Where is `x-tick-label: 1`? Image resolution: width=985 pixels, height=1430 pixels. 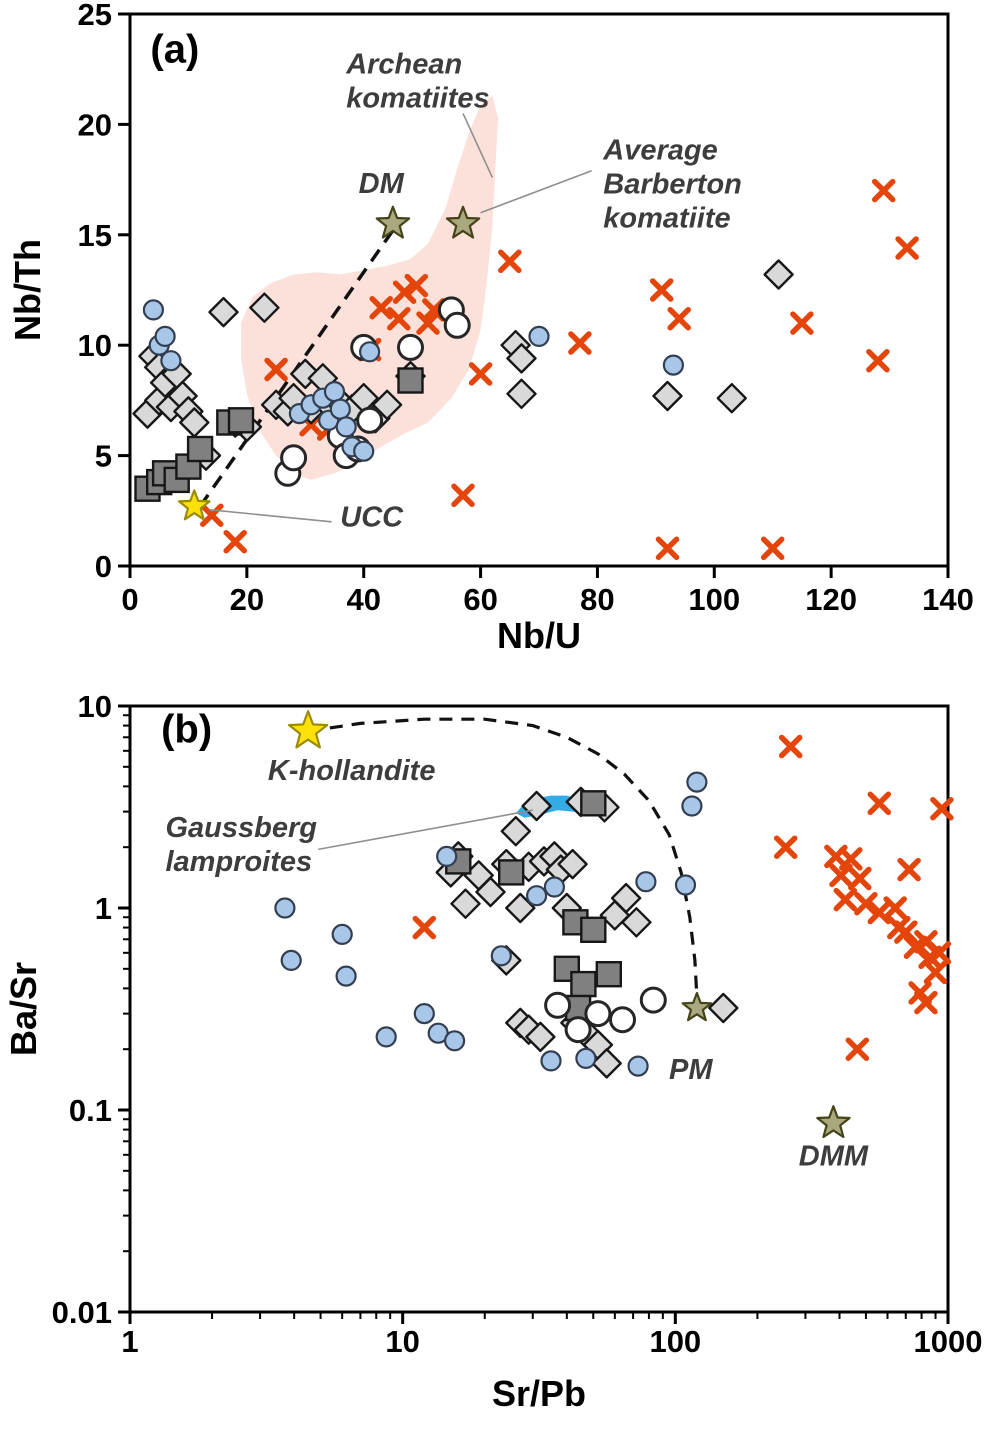
x-tick-label: 1 is located at coordinates (129, 1341).